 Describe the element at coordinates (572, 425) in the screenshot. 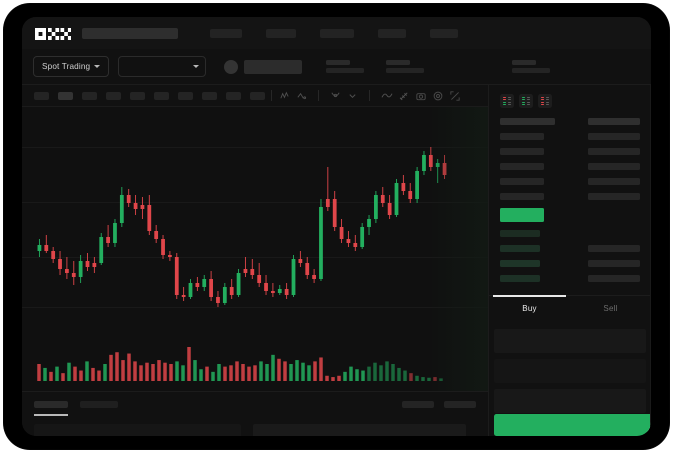

I see `place-buy-order-button` at that location.